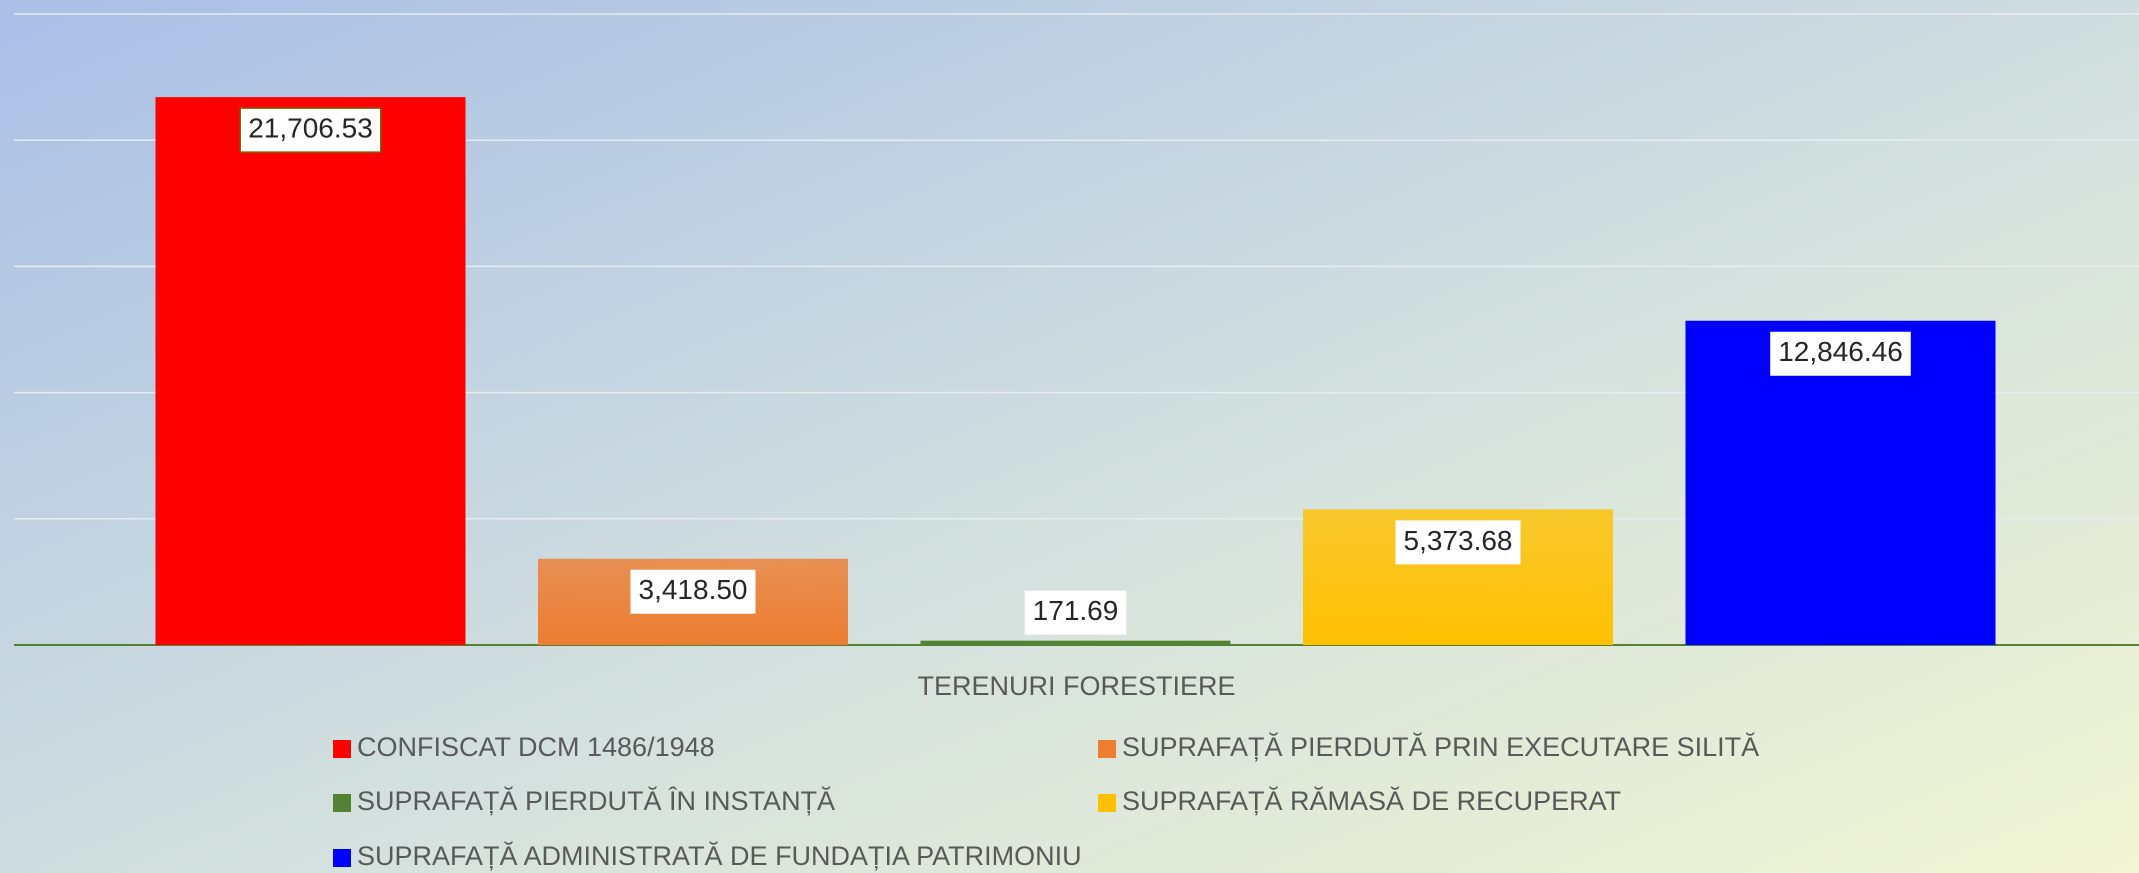  I want to click on data-label: 3,418.50, so click(693, 589).